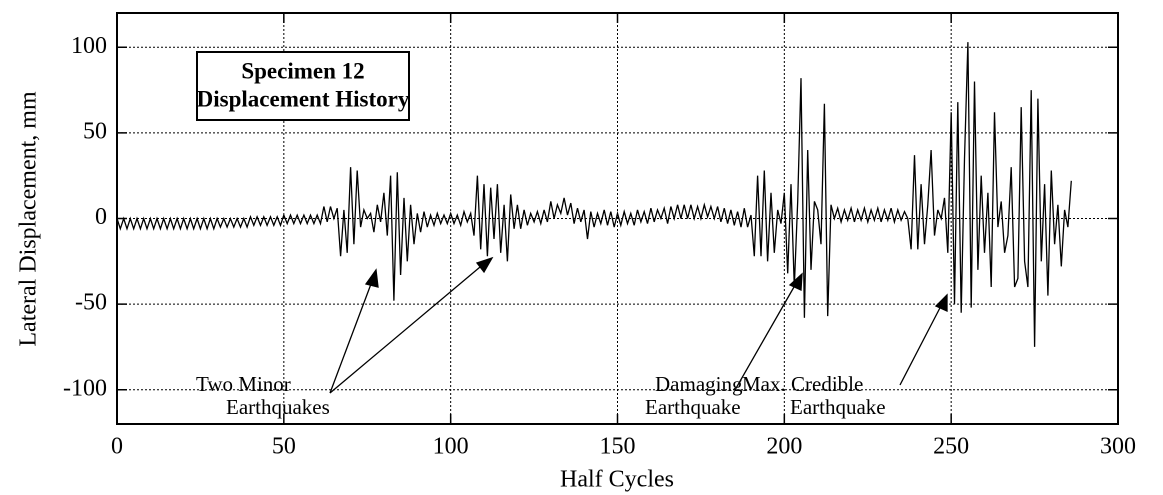  I want to click on x-tick-label: 150, so click(618, 447).